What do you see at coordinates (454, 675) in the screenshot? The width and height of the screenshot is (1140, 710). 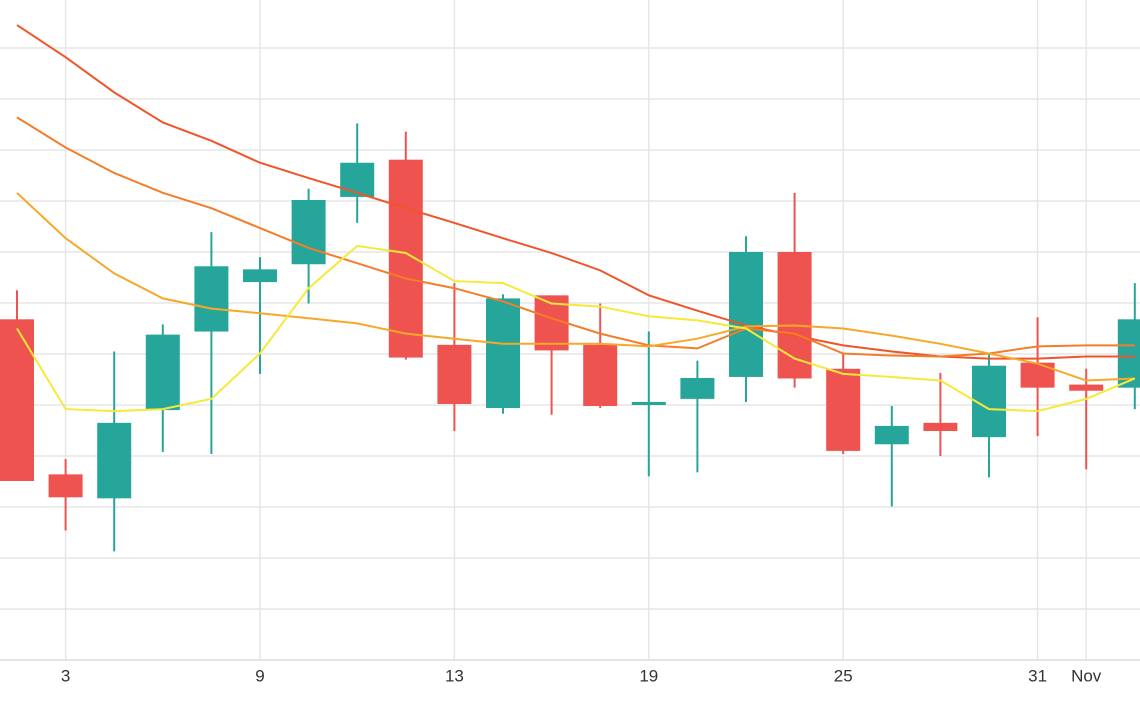 I see `x-tick-label: 13` at bounding box center [454, 675].